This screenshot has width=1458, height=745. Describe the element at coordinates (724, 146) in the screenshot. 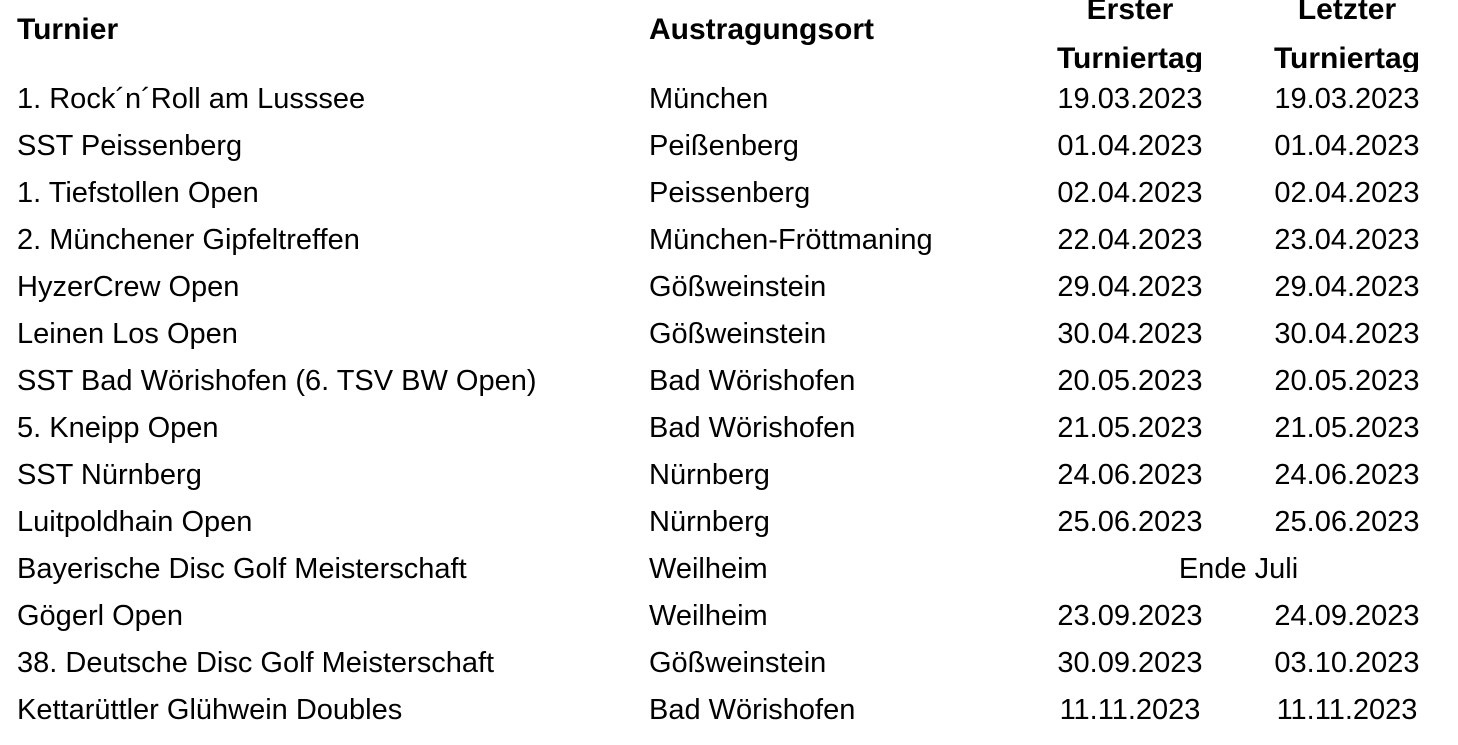

I see `row-venue: Peißenberg` at that location.